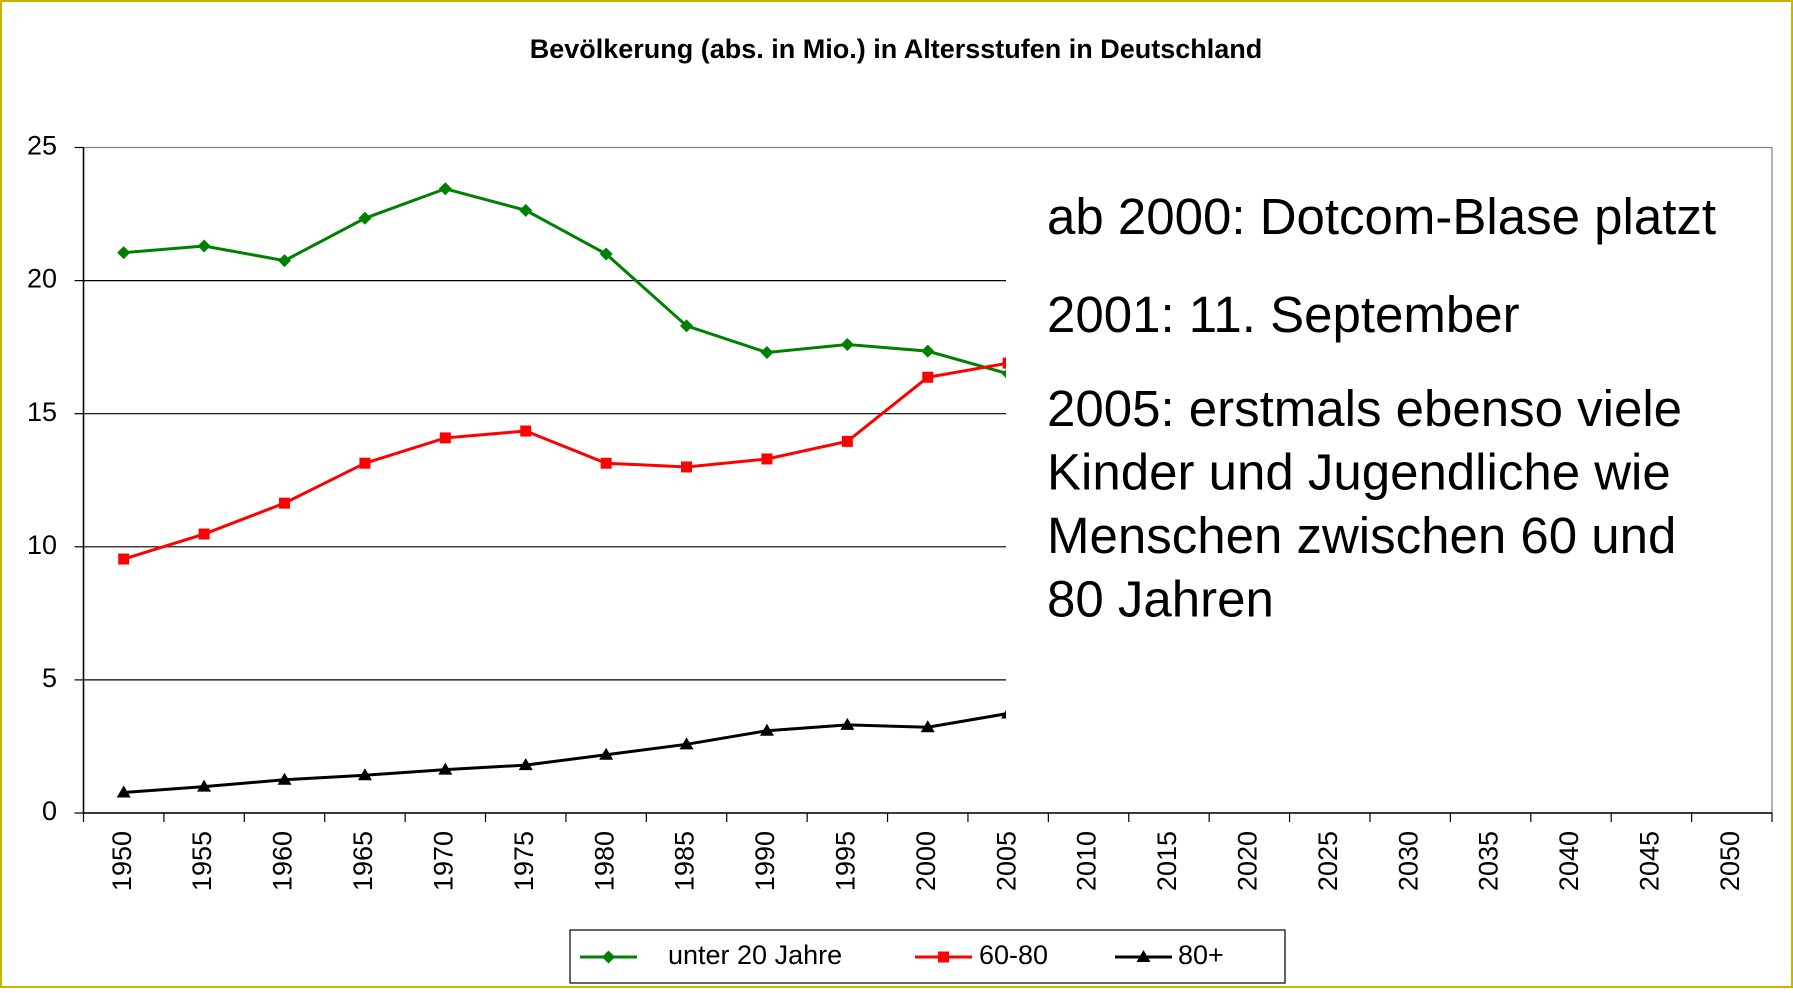  What do you see at coordinates (49, 678) in the screenshot?
I see `y-tick-label: 5` at bounding box center [49, 678].